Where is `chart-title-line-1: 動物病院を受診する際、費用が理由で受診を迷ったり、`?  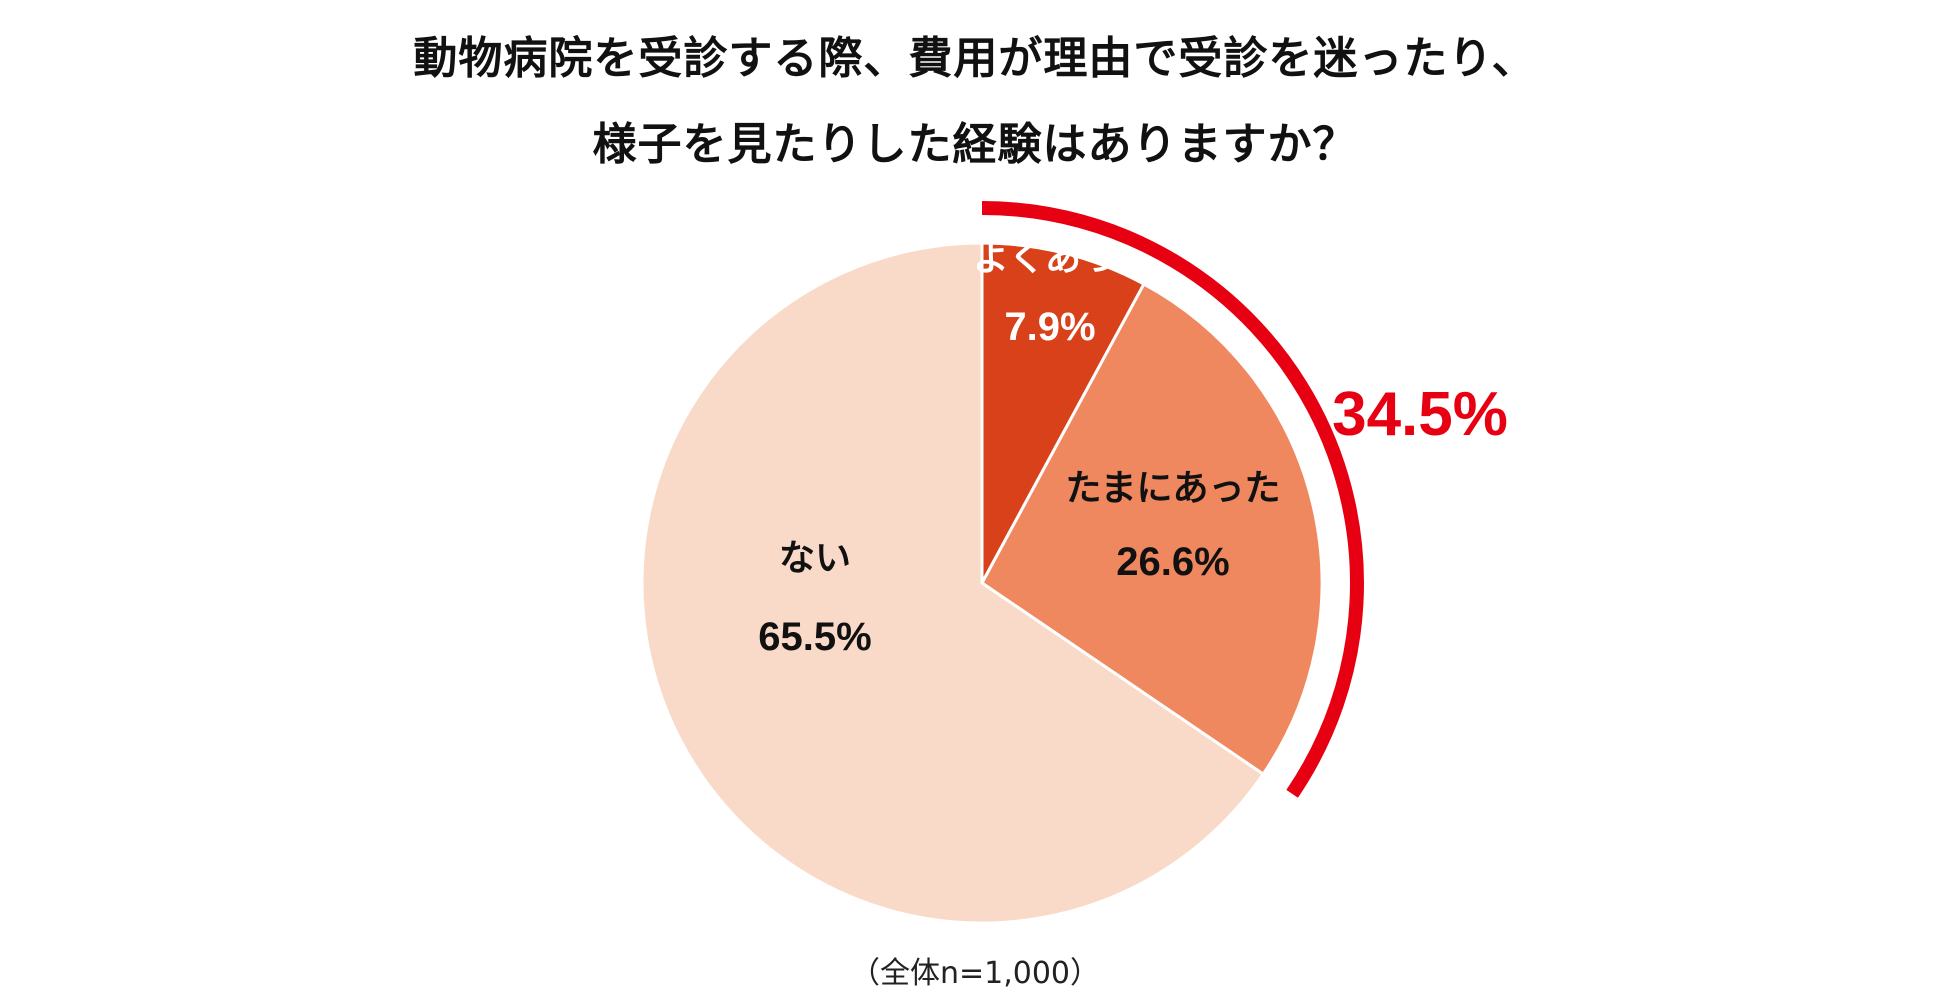 chart-title-line-1: 動物病院を受診する際、費用が理由で受診を迷ったり、 is located at coordinates (975, 58).